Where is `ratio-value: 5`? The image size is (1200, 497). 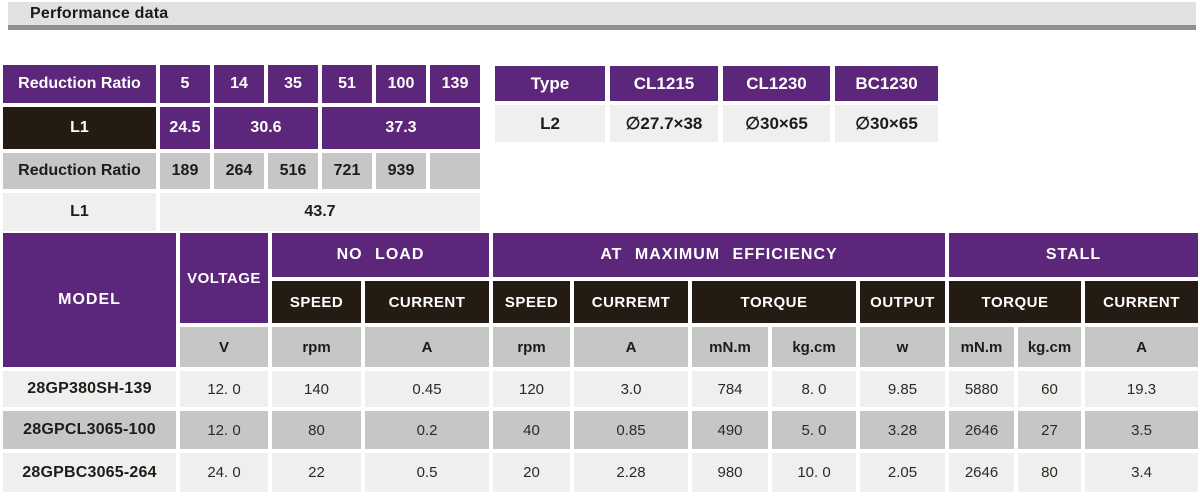 ratio-value: 5 is located at coordinates (185, 84).